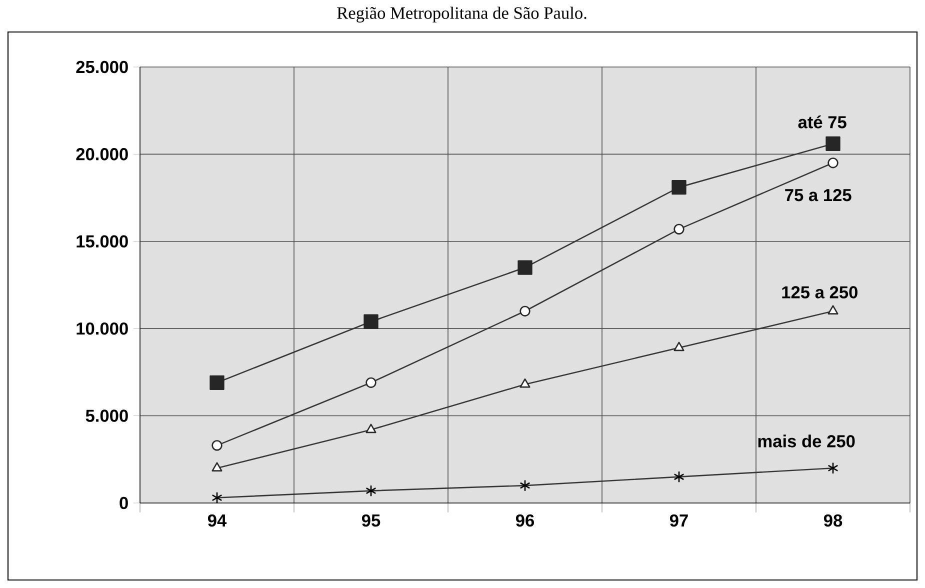 The height and width of the screenshot is (588, 925). What do you see at coordinates (217, 520) in the screenshot?
I see `x-tick-label: 94` at bounding box center [217, 520].